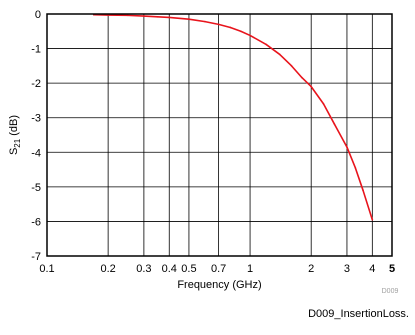 This screenshot has width=415, height=335. I want to click on y-tick-label: -2, so click(36, 84).